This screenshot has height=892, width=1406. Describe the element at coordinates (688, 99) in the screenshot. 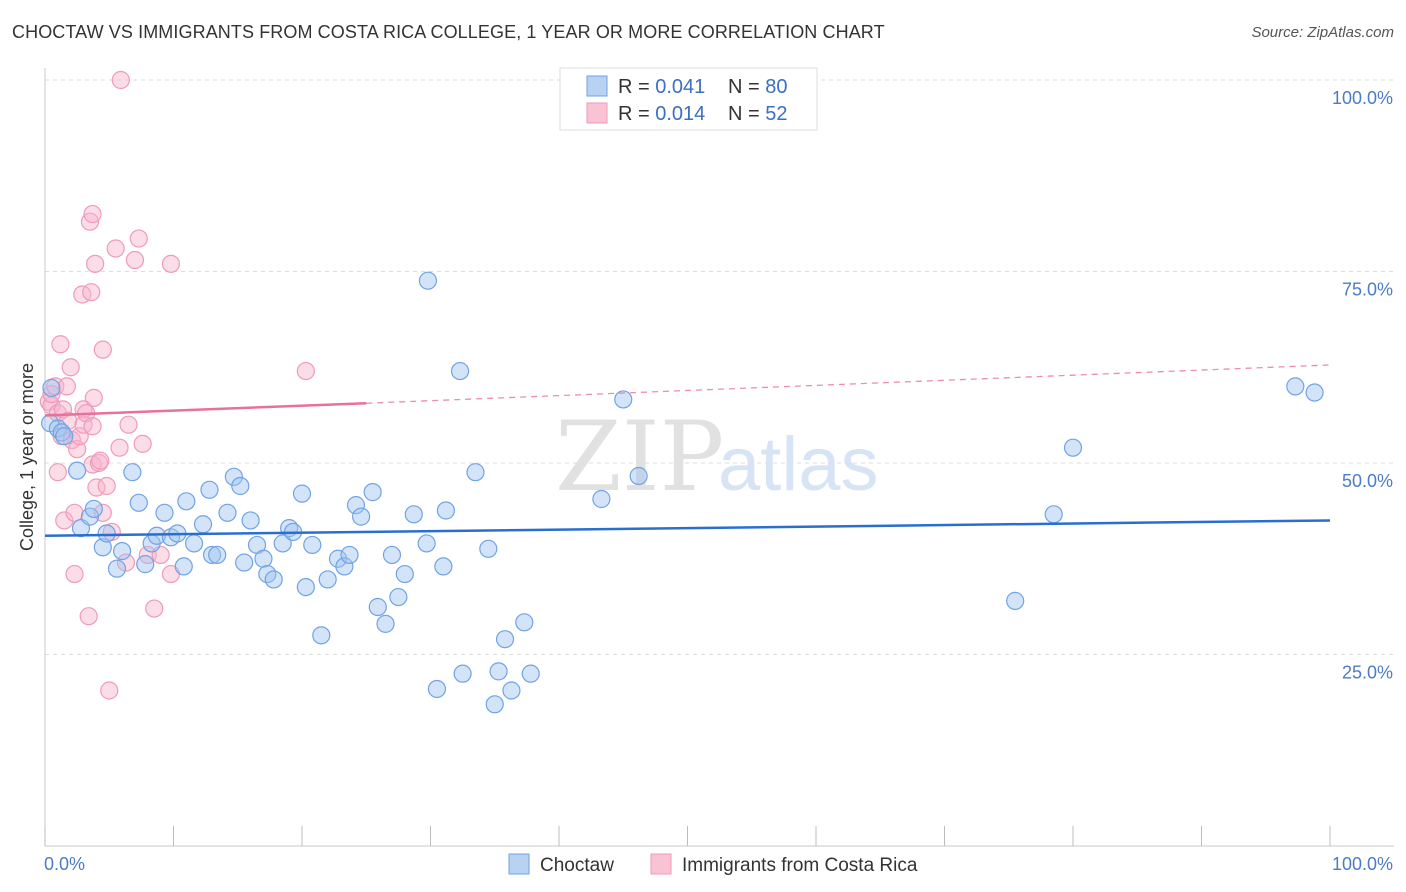

I see `legend: R = 0.041 N = 80 R = 0.014 N = 52` at that location.